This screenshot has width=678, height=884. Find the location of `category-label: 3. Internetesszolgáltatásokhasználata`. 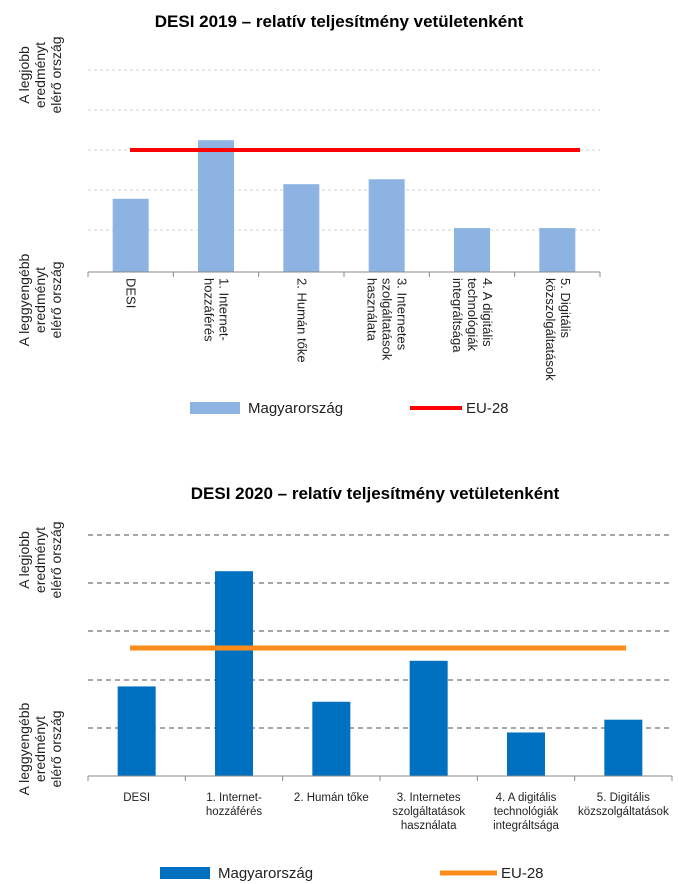

category-label: 3. Internetesszolgáltatásokhasználata is located at coordinates (387, 319).